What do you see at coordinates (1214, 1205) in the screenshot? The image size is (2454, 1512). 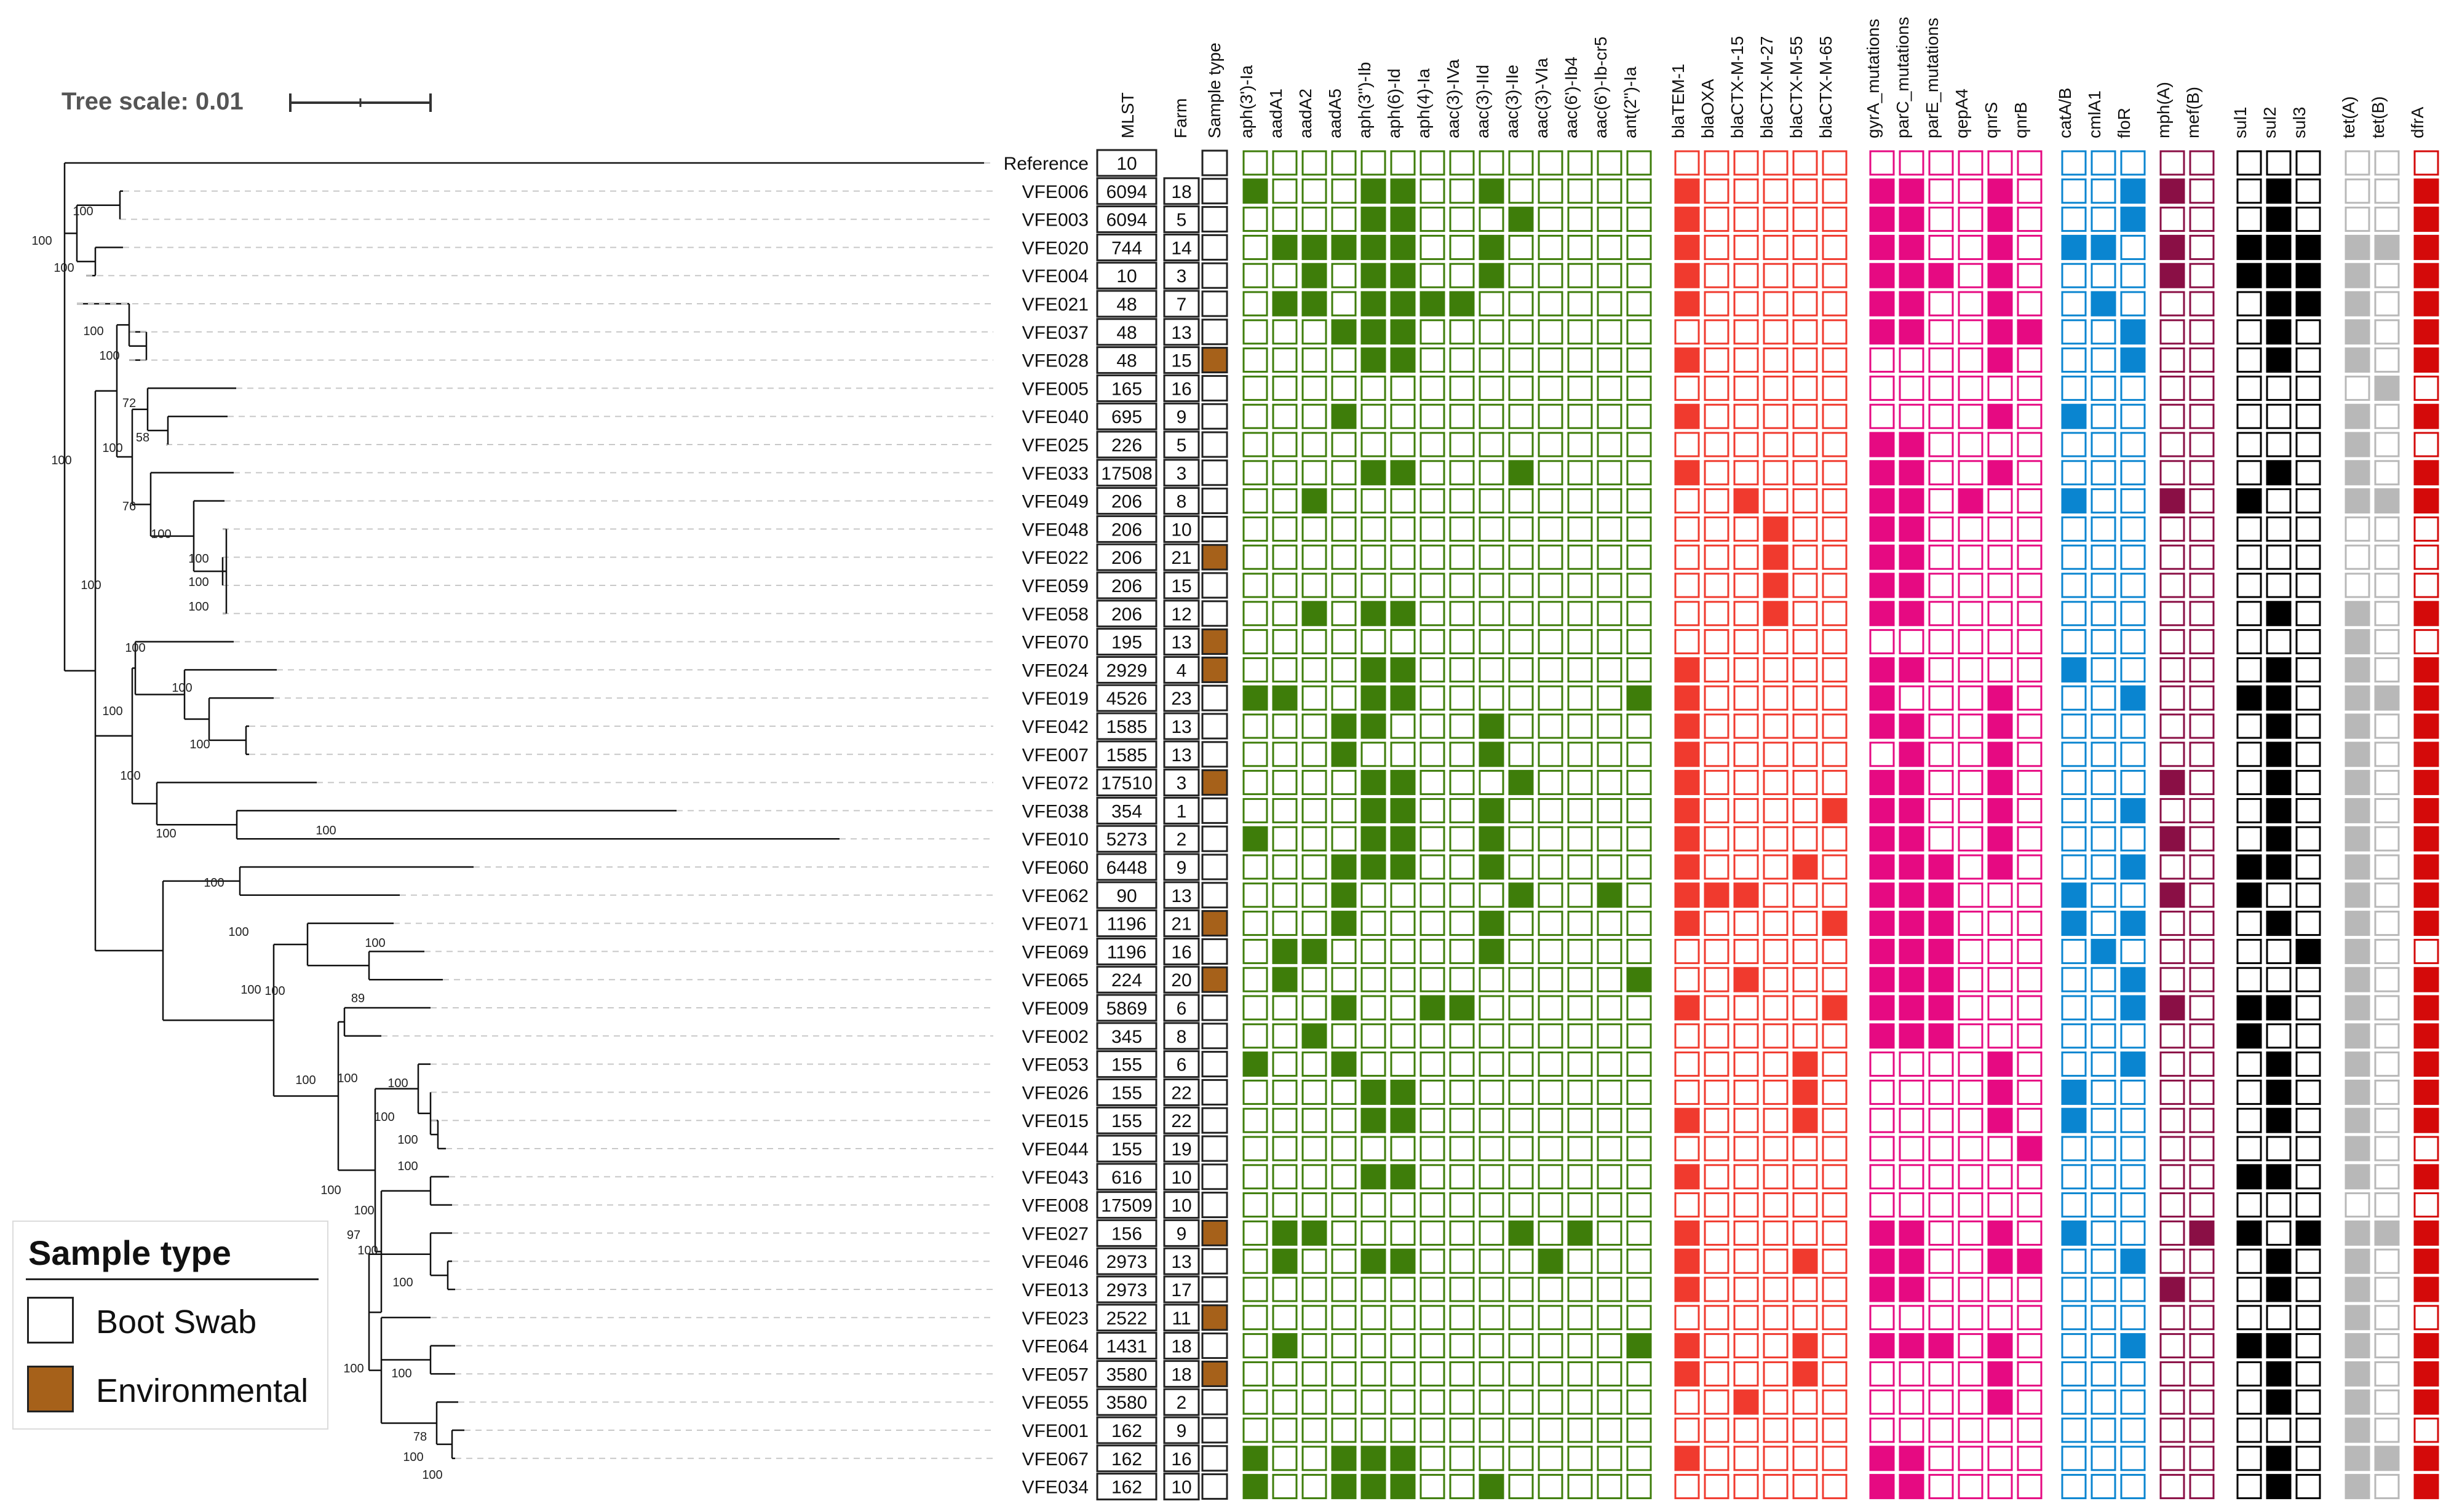 I see `sample-type-cell` at bounding box center [1214, 1205].